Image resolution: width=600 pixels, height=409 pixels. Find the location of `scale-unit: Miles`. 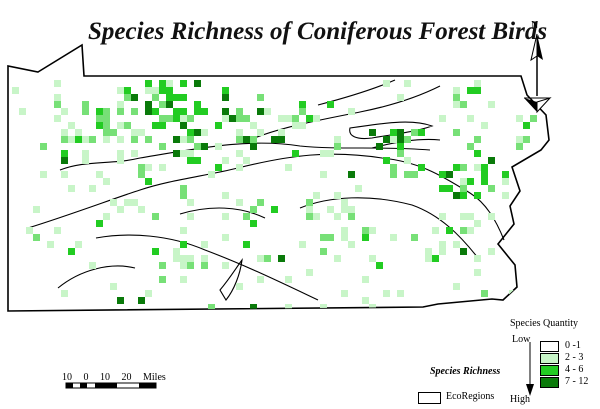

scale-unit: Miles is located at coordinates (154, 377).